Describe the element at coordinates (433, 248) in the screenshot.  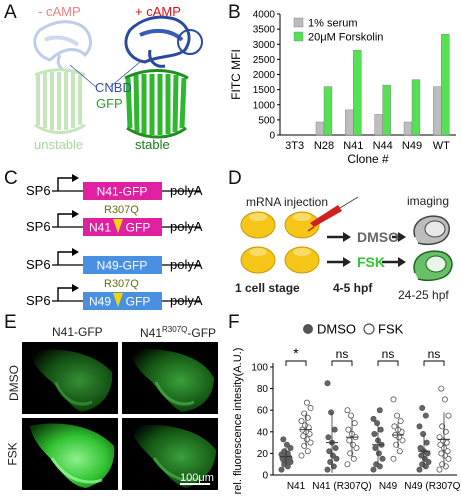
I see `imaged-embryos` at that location.